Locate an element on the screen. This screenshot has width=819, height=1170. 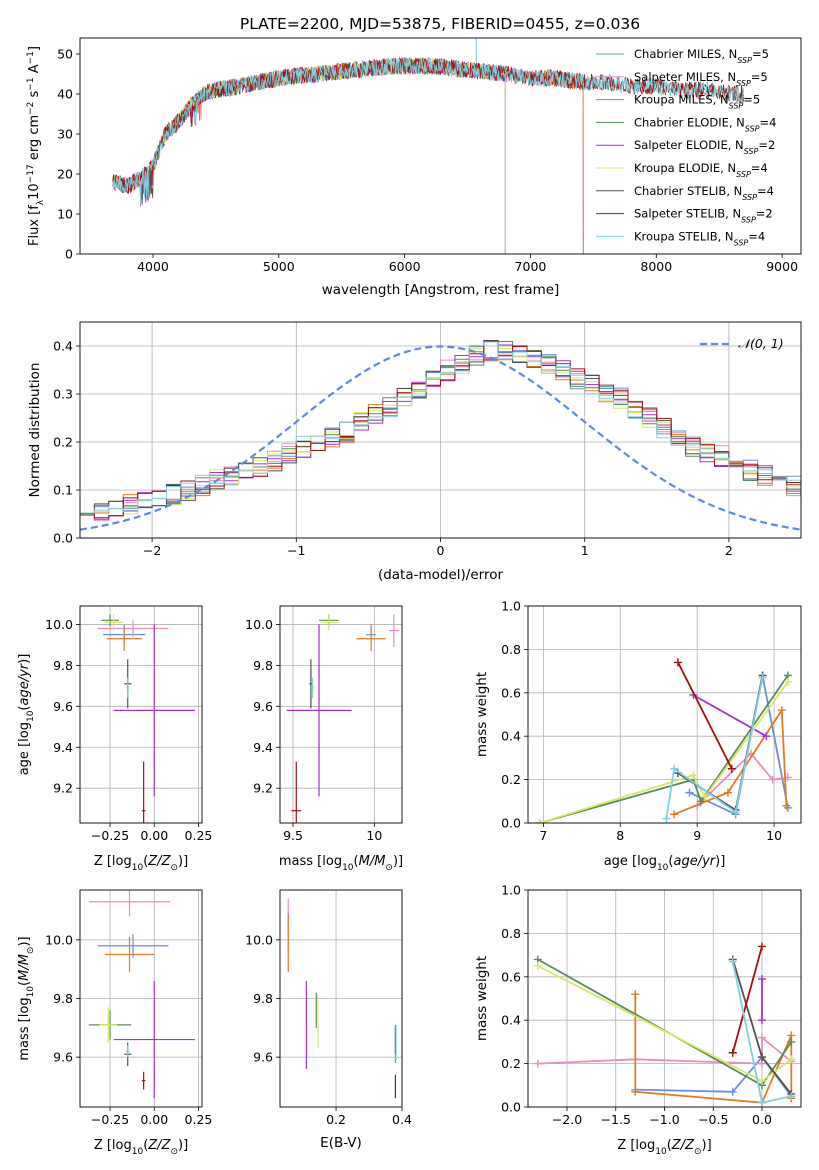
legend-label: Kroupa MILES, NSSP=5 is located at coordinates (697, 102).